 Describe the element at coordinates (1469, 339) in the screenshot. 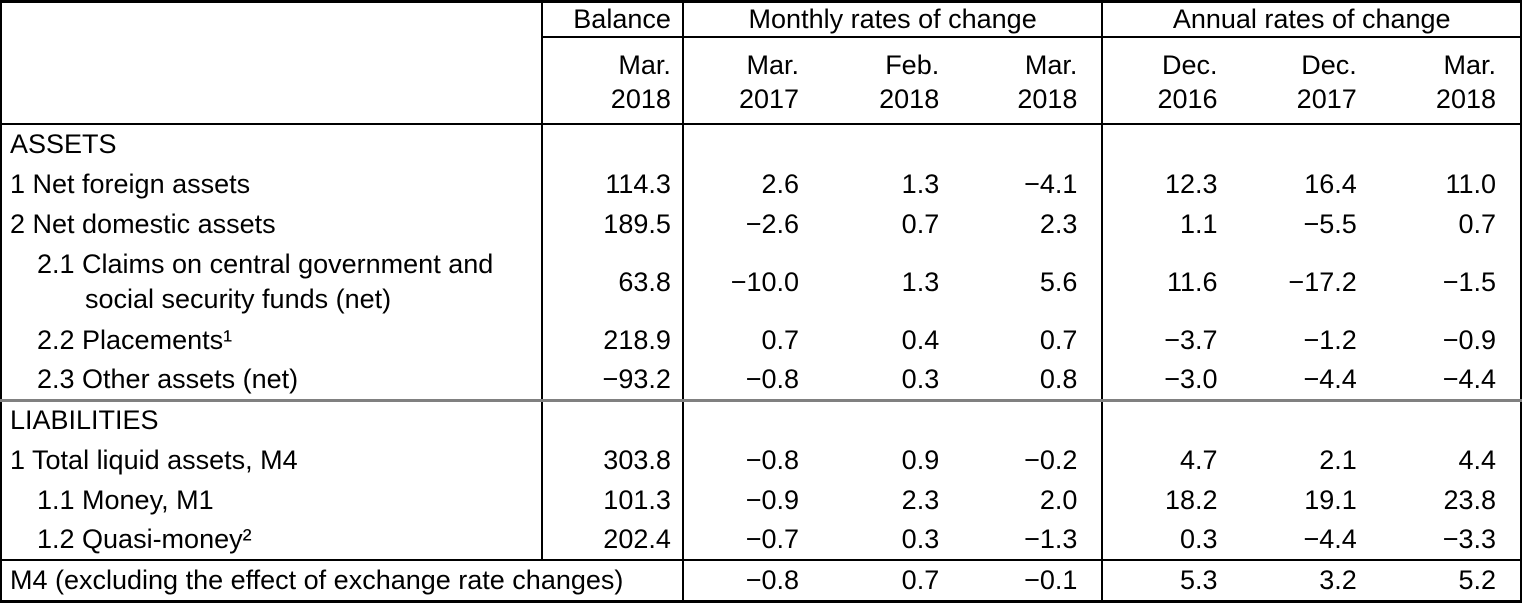

I see `annual-rate-value: −0.9` at that location.